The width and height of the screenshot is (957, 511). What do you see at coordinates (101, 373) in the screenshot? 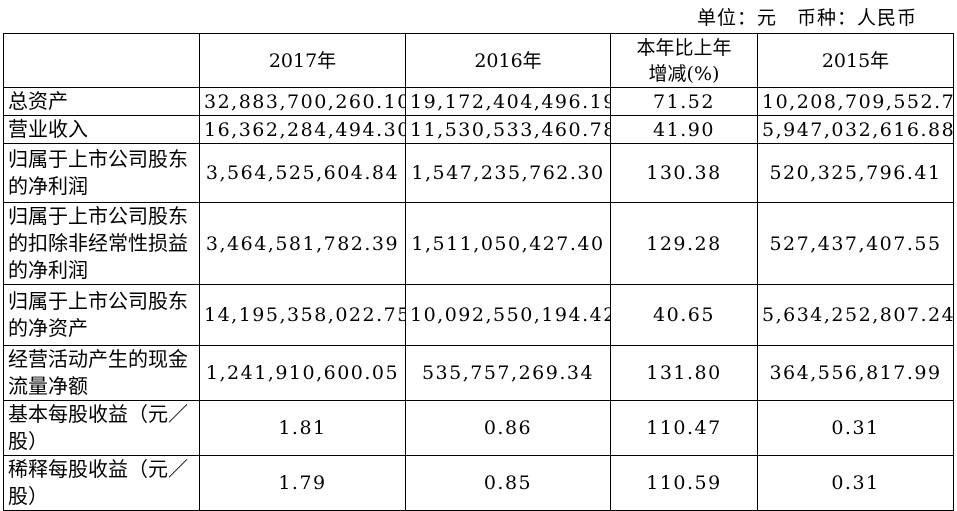
I see `row-label: 经营活动产生的现金流量净额` at bounding box center [101, 373].